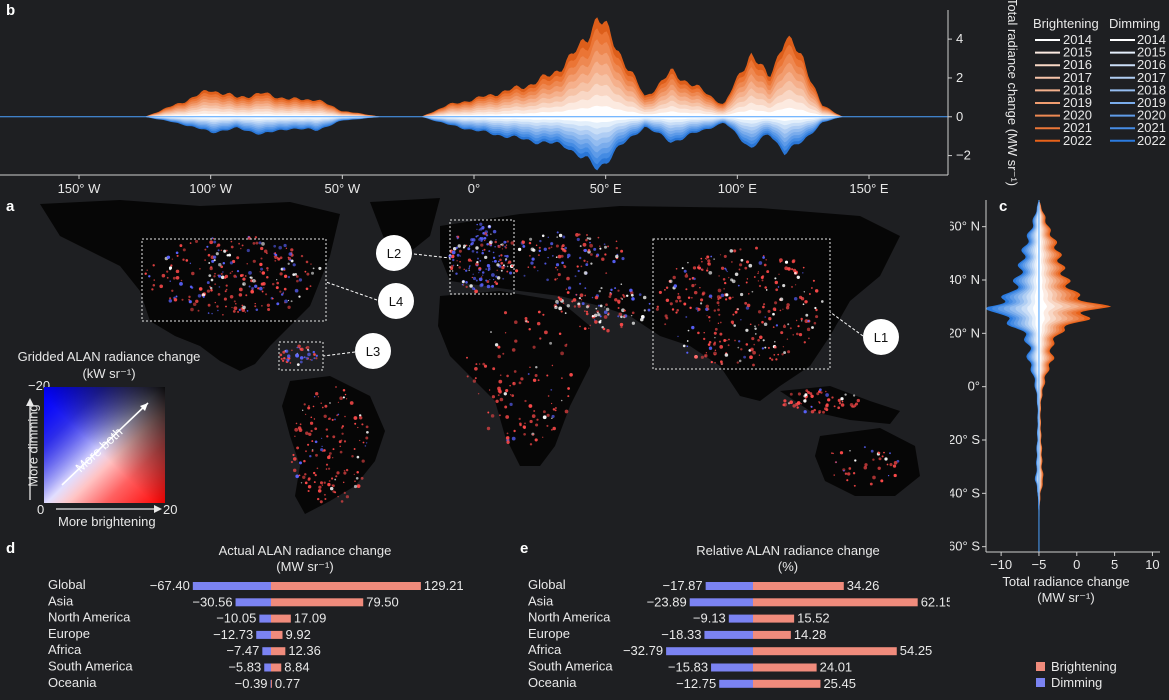 The image size is (1169, 700). What do you see at coordinates (474, 67) in the screenshot?
I see `brightening-area-2022` at bounding box center [474, 67].